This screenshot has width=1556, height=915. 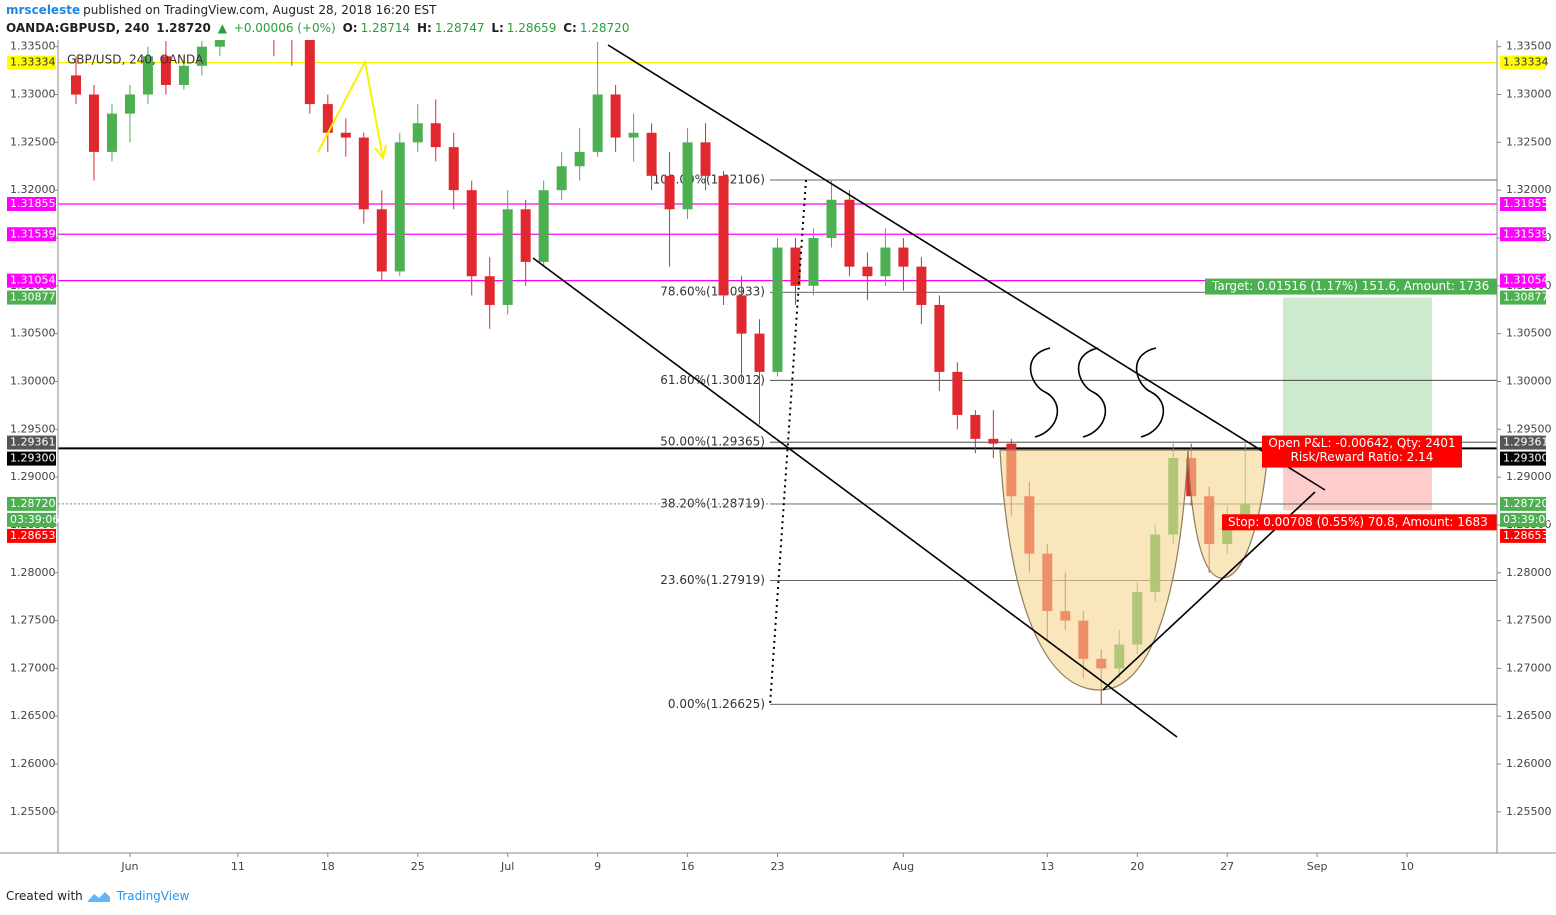 I want to click on x-tick-label: 27, so click(x=1227, y=866).